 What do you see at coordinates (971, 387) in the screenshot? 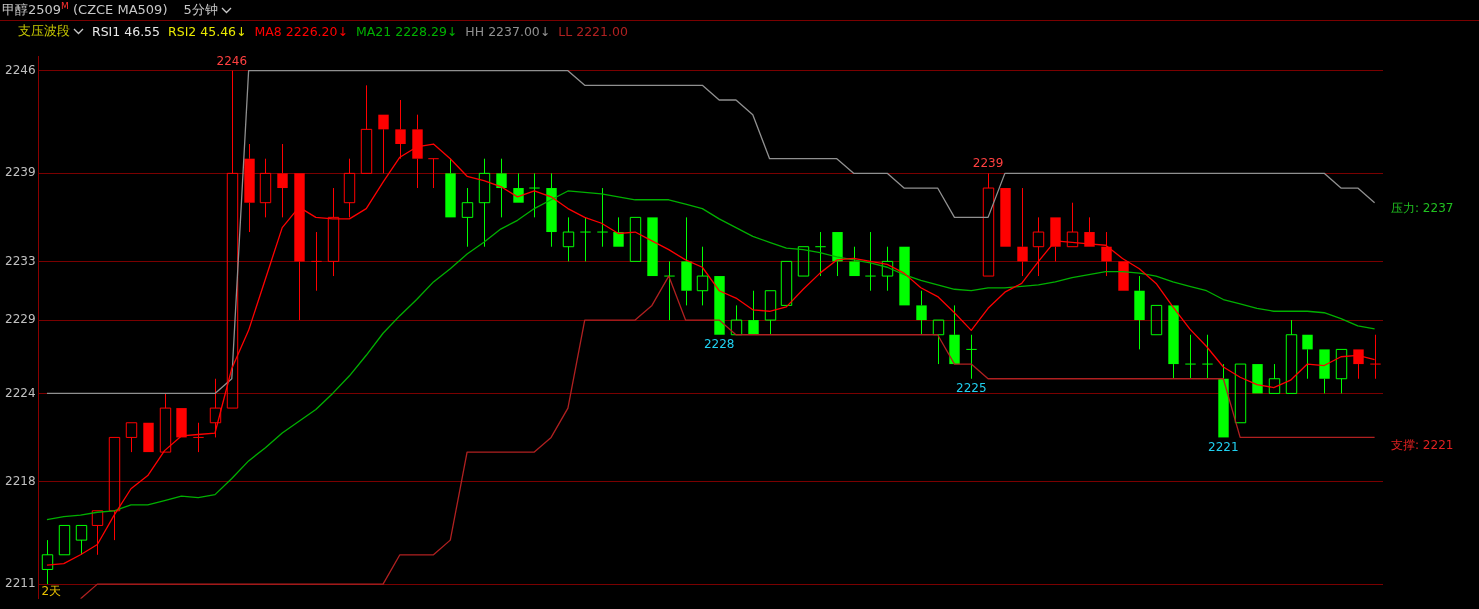
I see `annotation: 2225` at bounding box center [971, 387].